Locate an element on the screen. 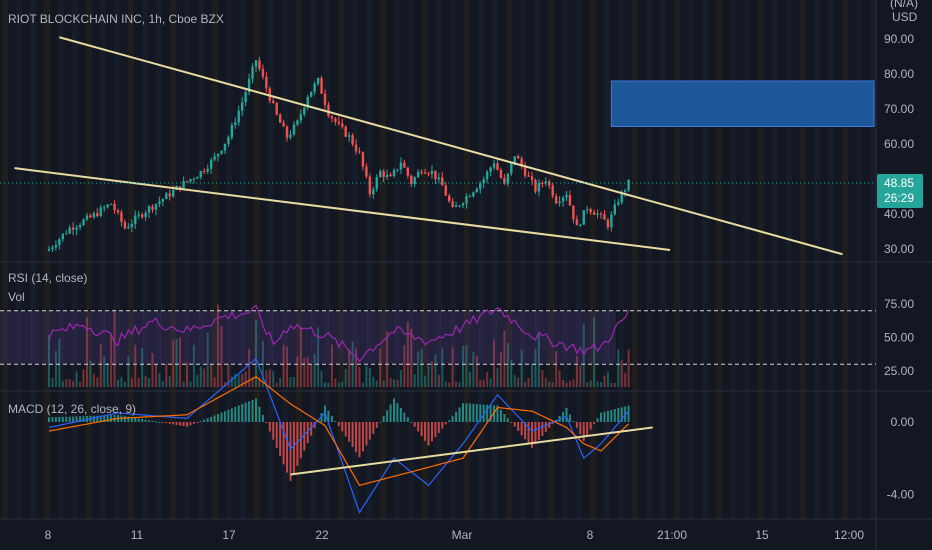  macd-trendline is located at coordinates (471, 451).